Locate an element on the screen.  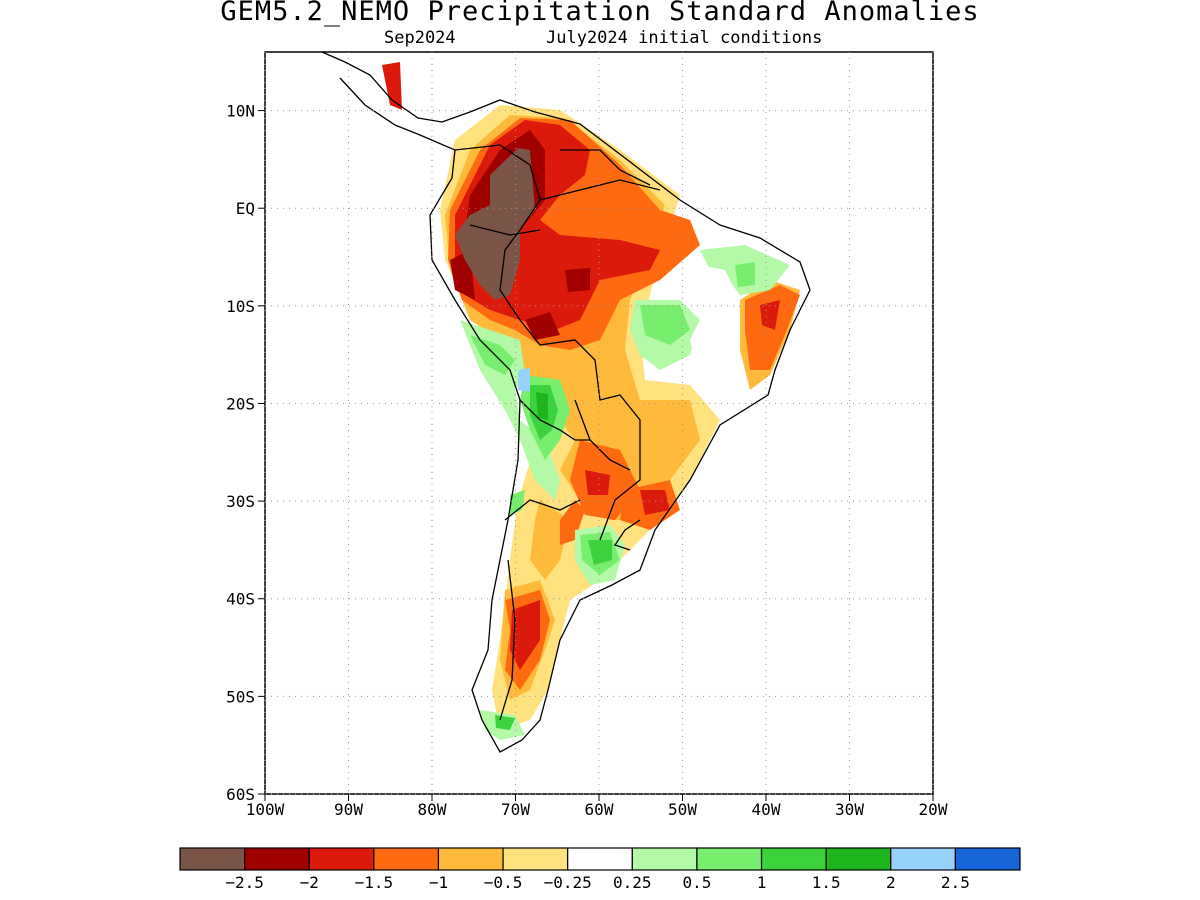
colorbar-label: −0.25 is located at coordinates (568, 882).